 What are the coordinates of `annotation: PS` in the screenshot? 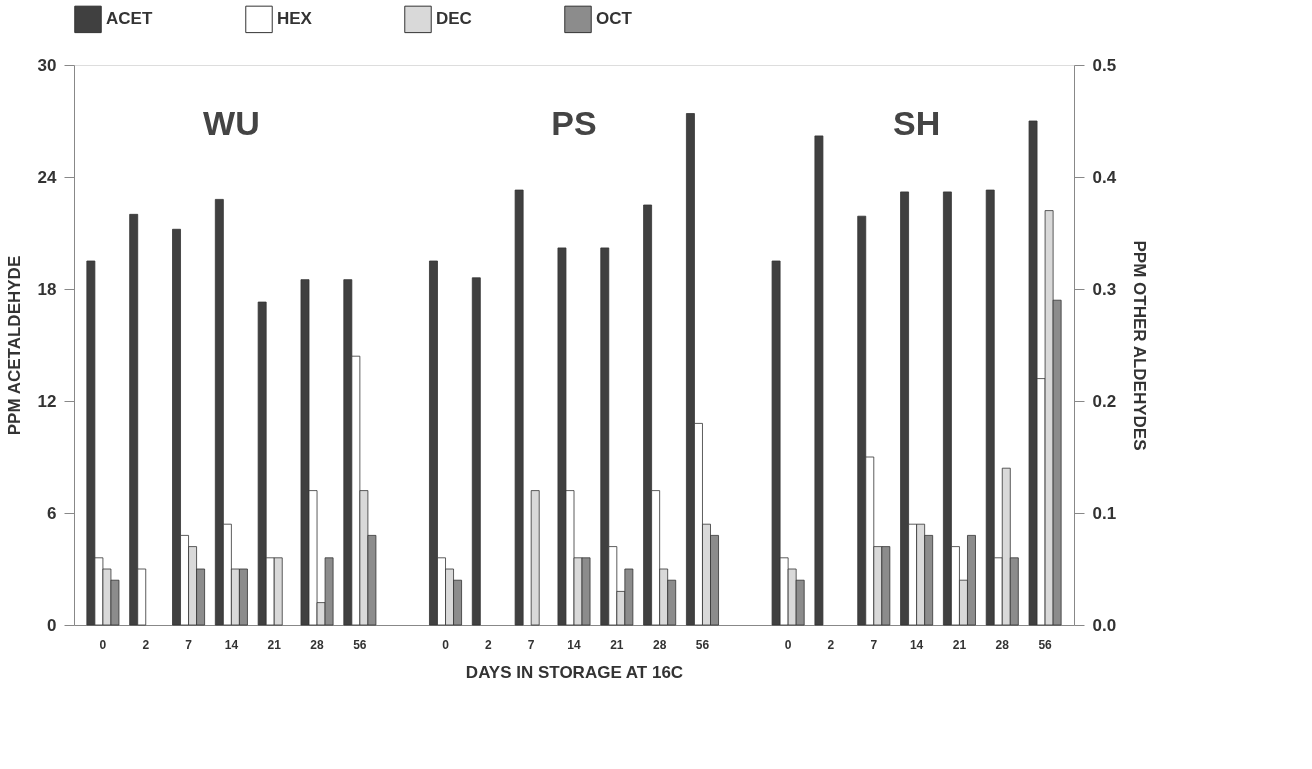 It's located at (574, 123).